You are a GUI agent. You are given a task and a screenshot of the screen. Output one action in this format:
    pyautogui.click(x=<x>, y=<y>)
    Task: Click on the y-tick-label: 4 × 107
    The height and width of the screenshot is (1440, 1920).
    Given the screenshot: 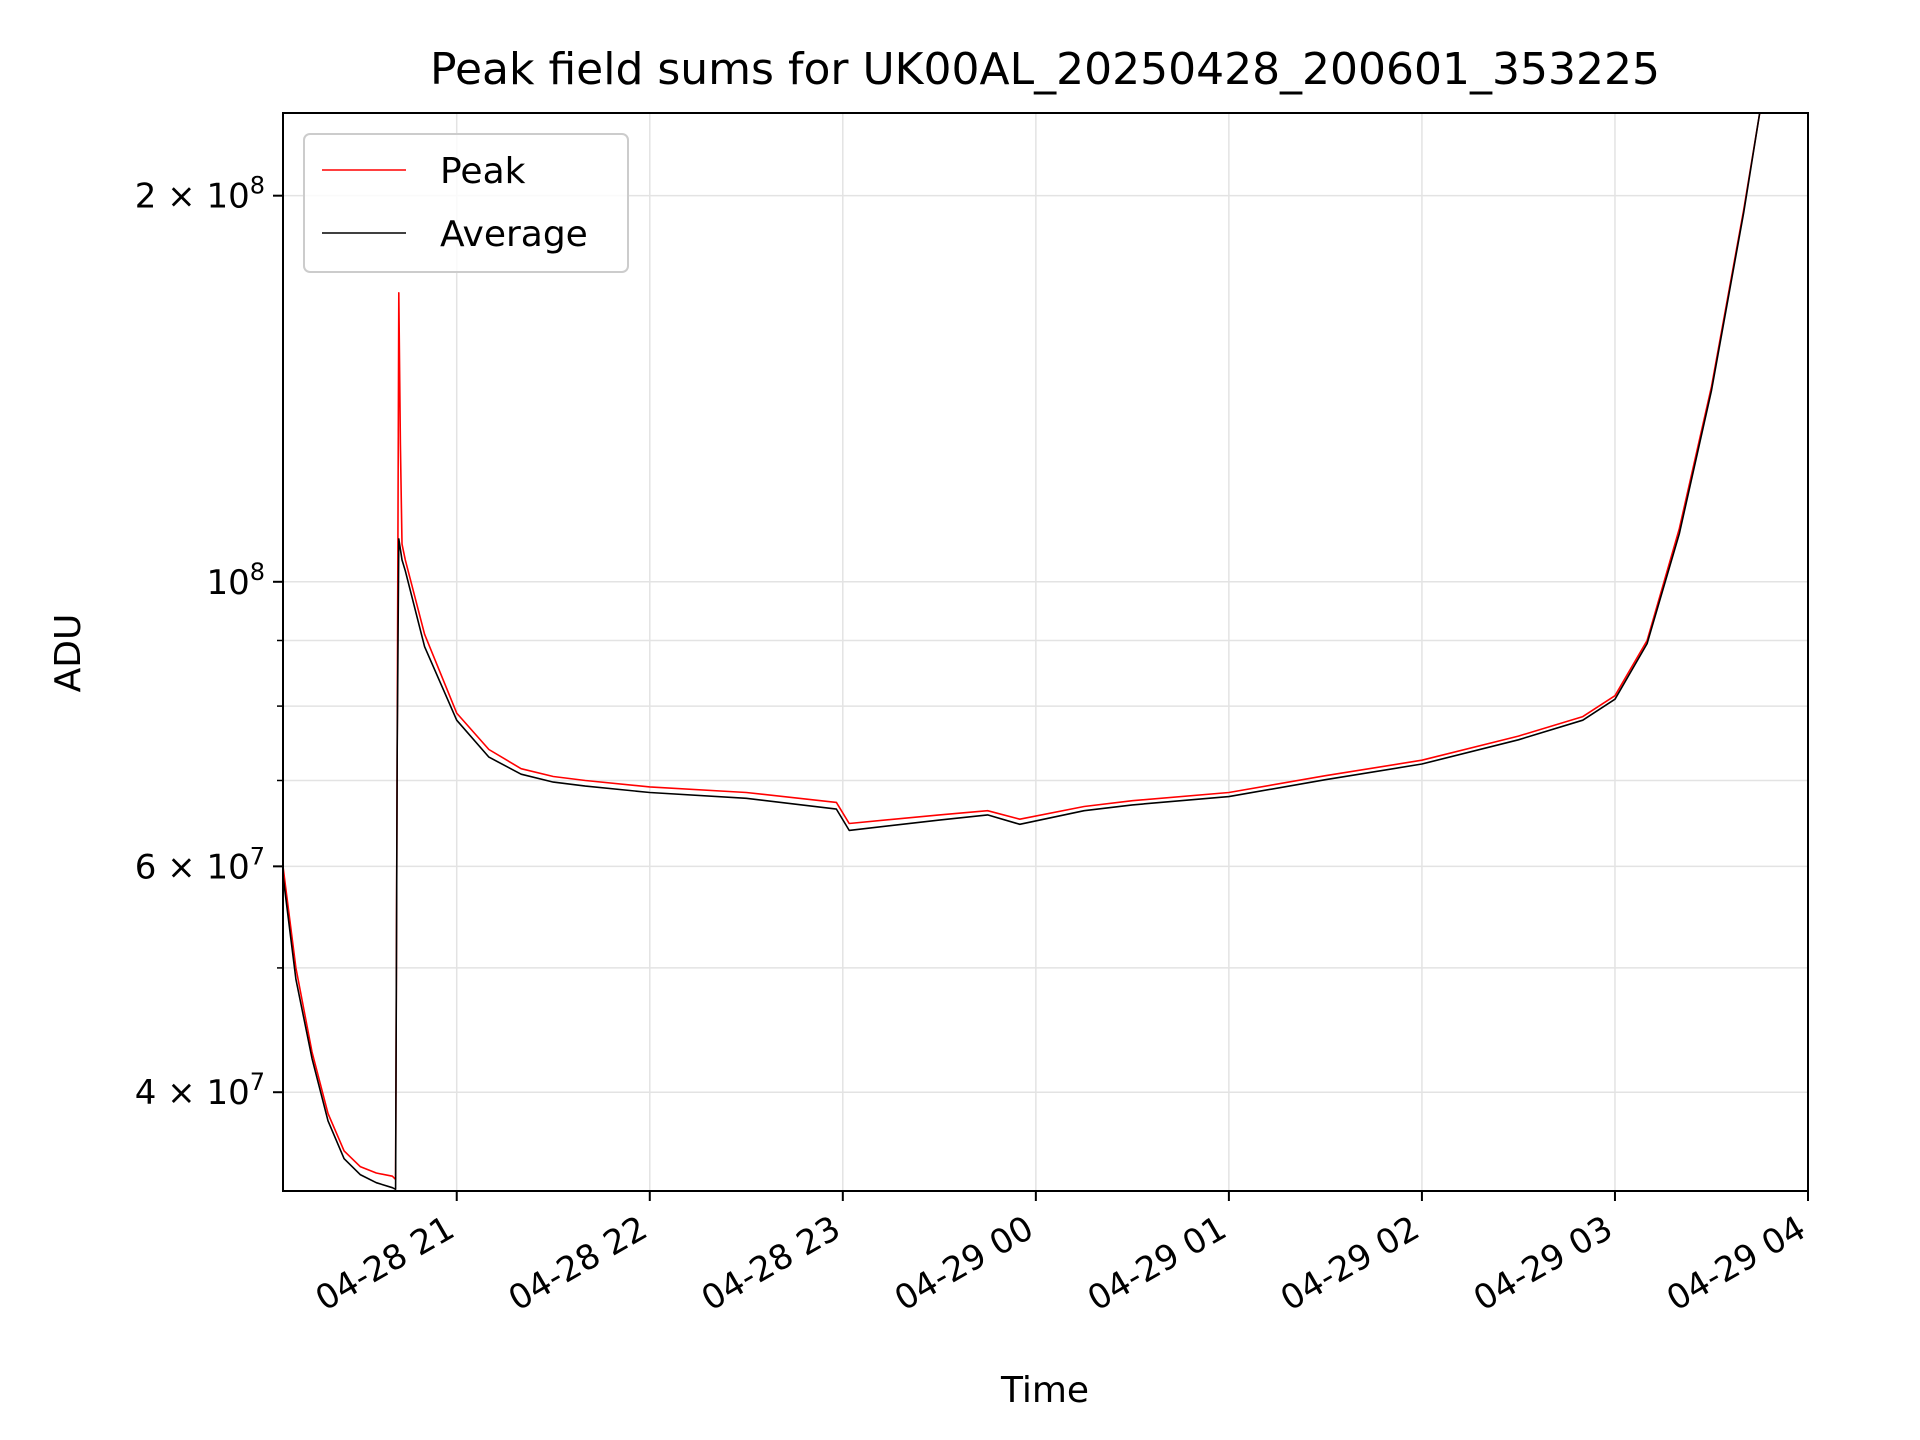 What is the action you would take?
    pyautogui.click(x=200, y=1090)
    